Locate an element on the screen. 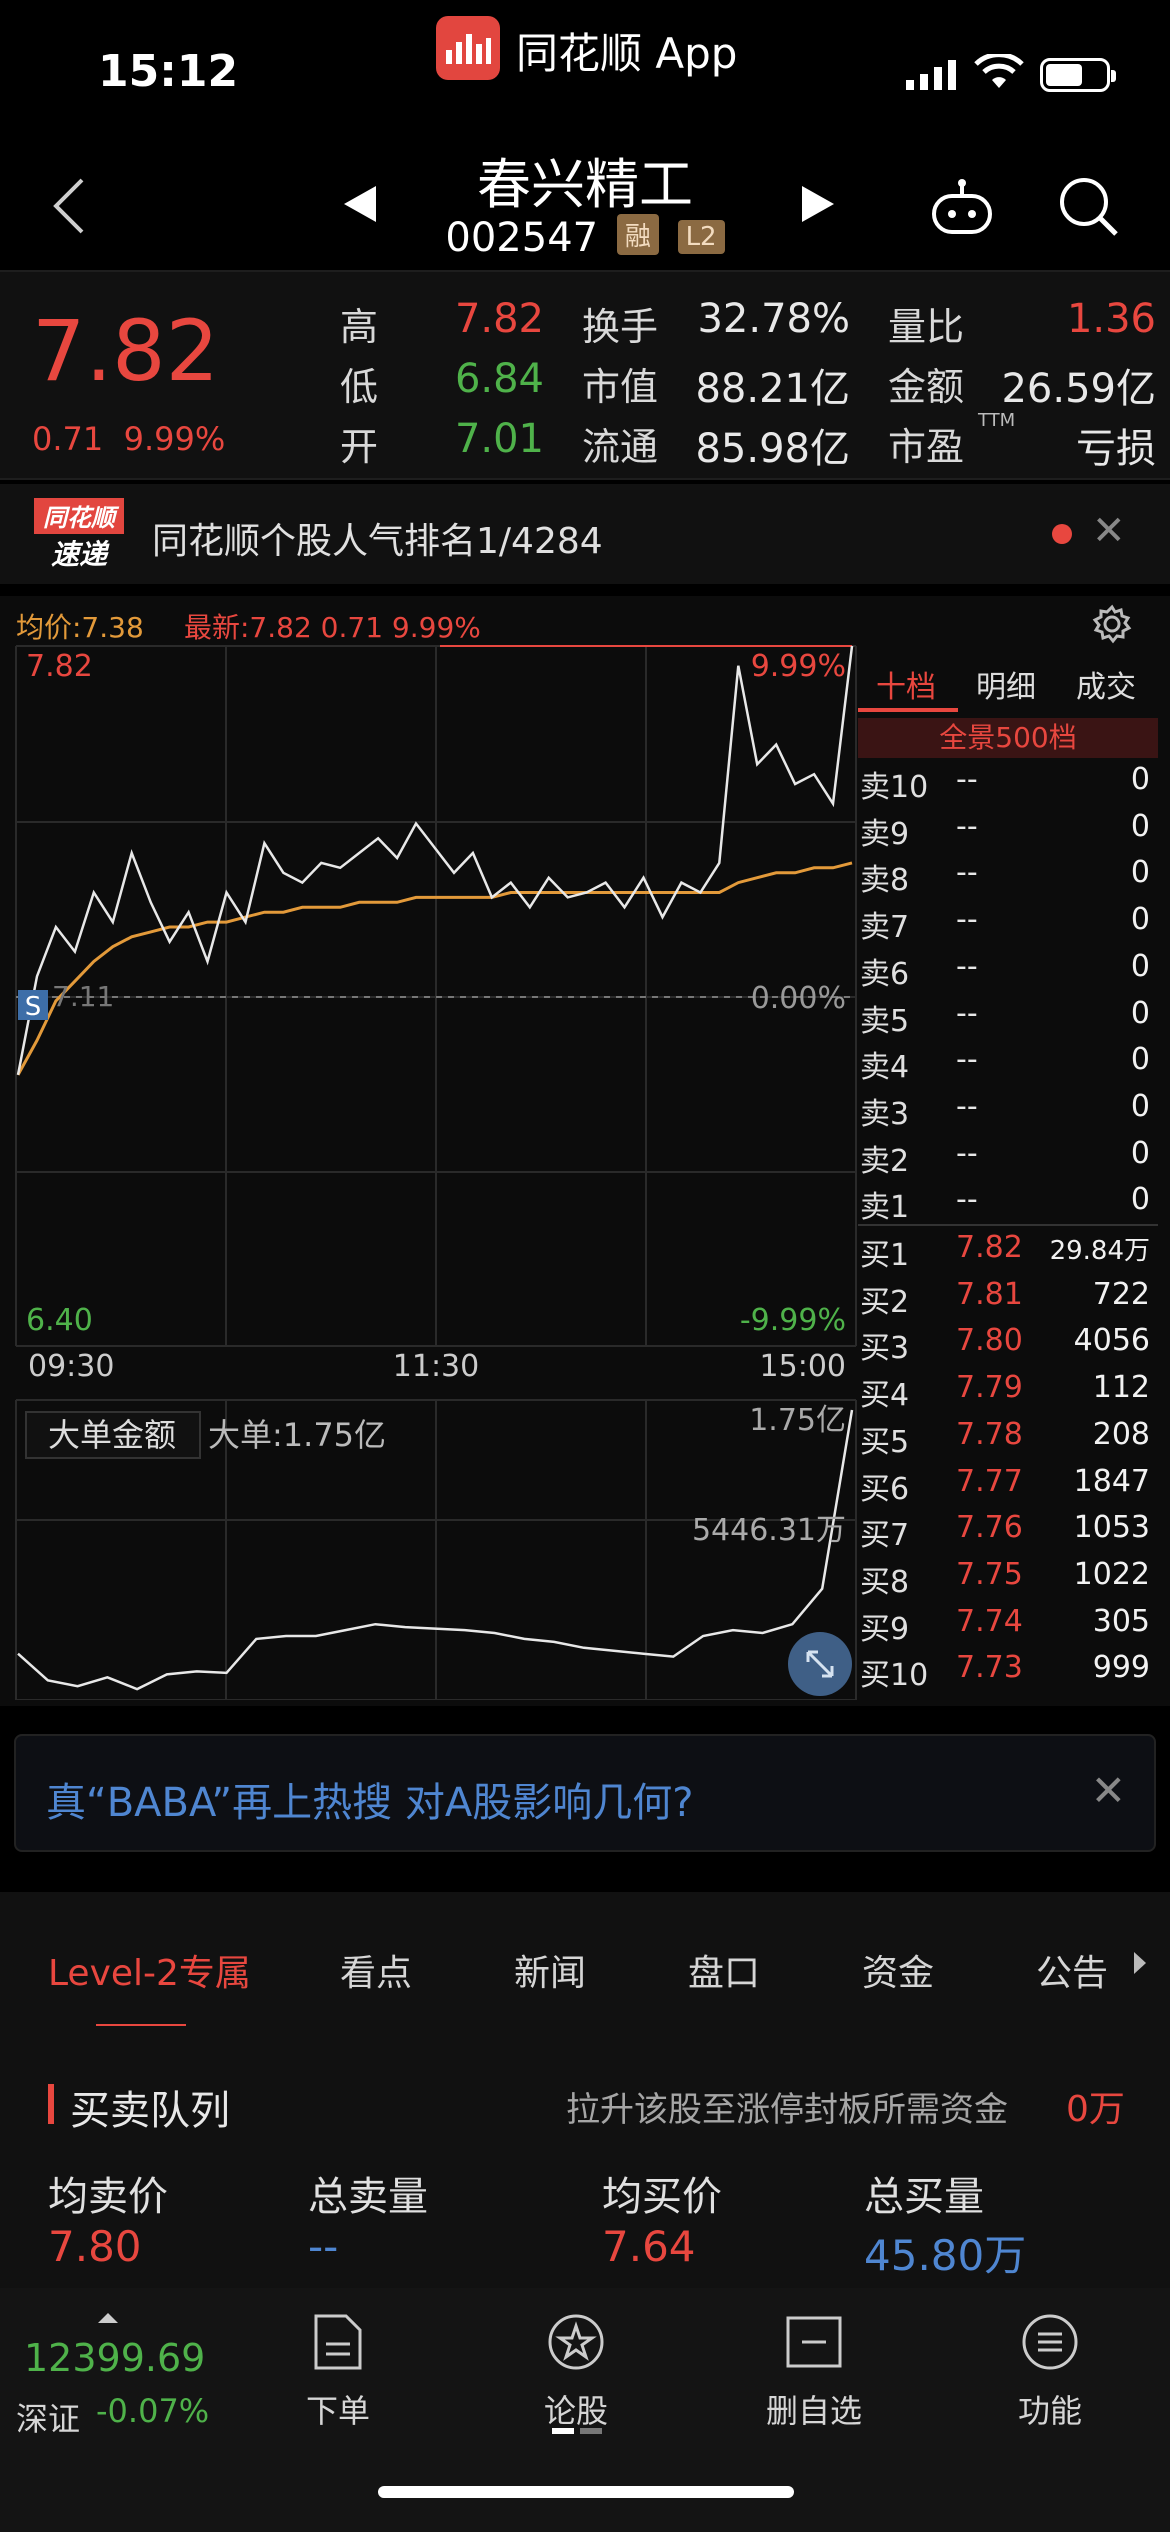 This screenshot has height=2532, width=1170. ask-row: 卖9 -- 0 is located at coordinates (1008, 832).